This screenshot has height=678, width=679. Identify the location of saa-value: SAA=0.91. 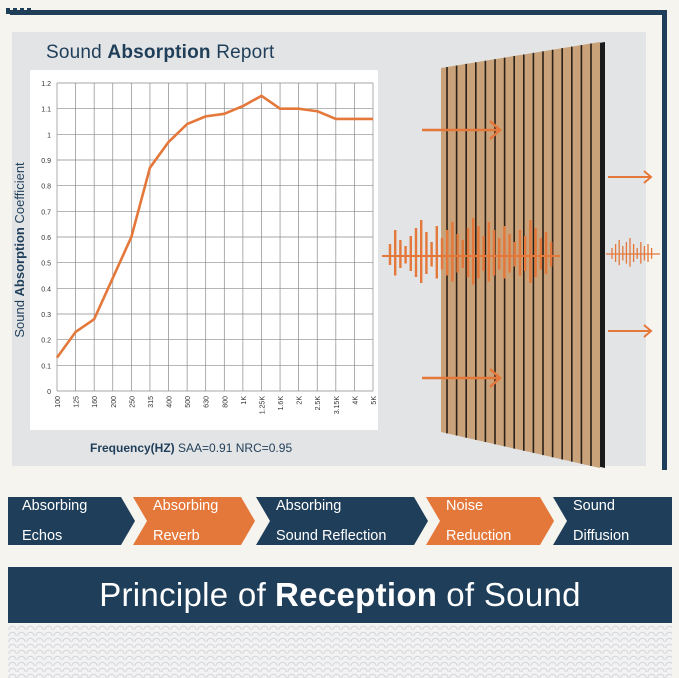
(205, 448).